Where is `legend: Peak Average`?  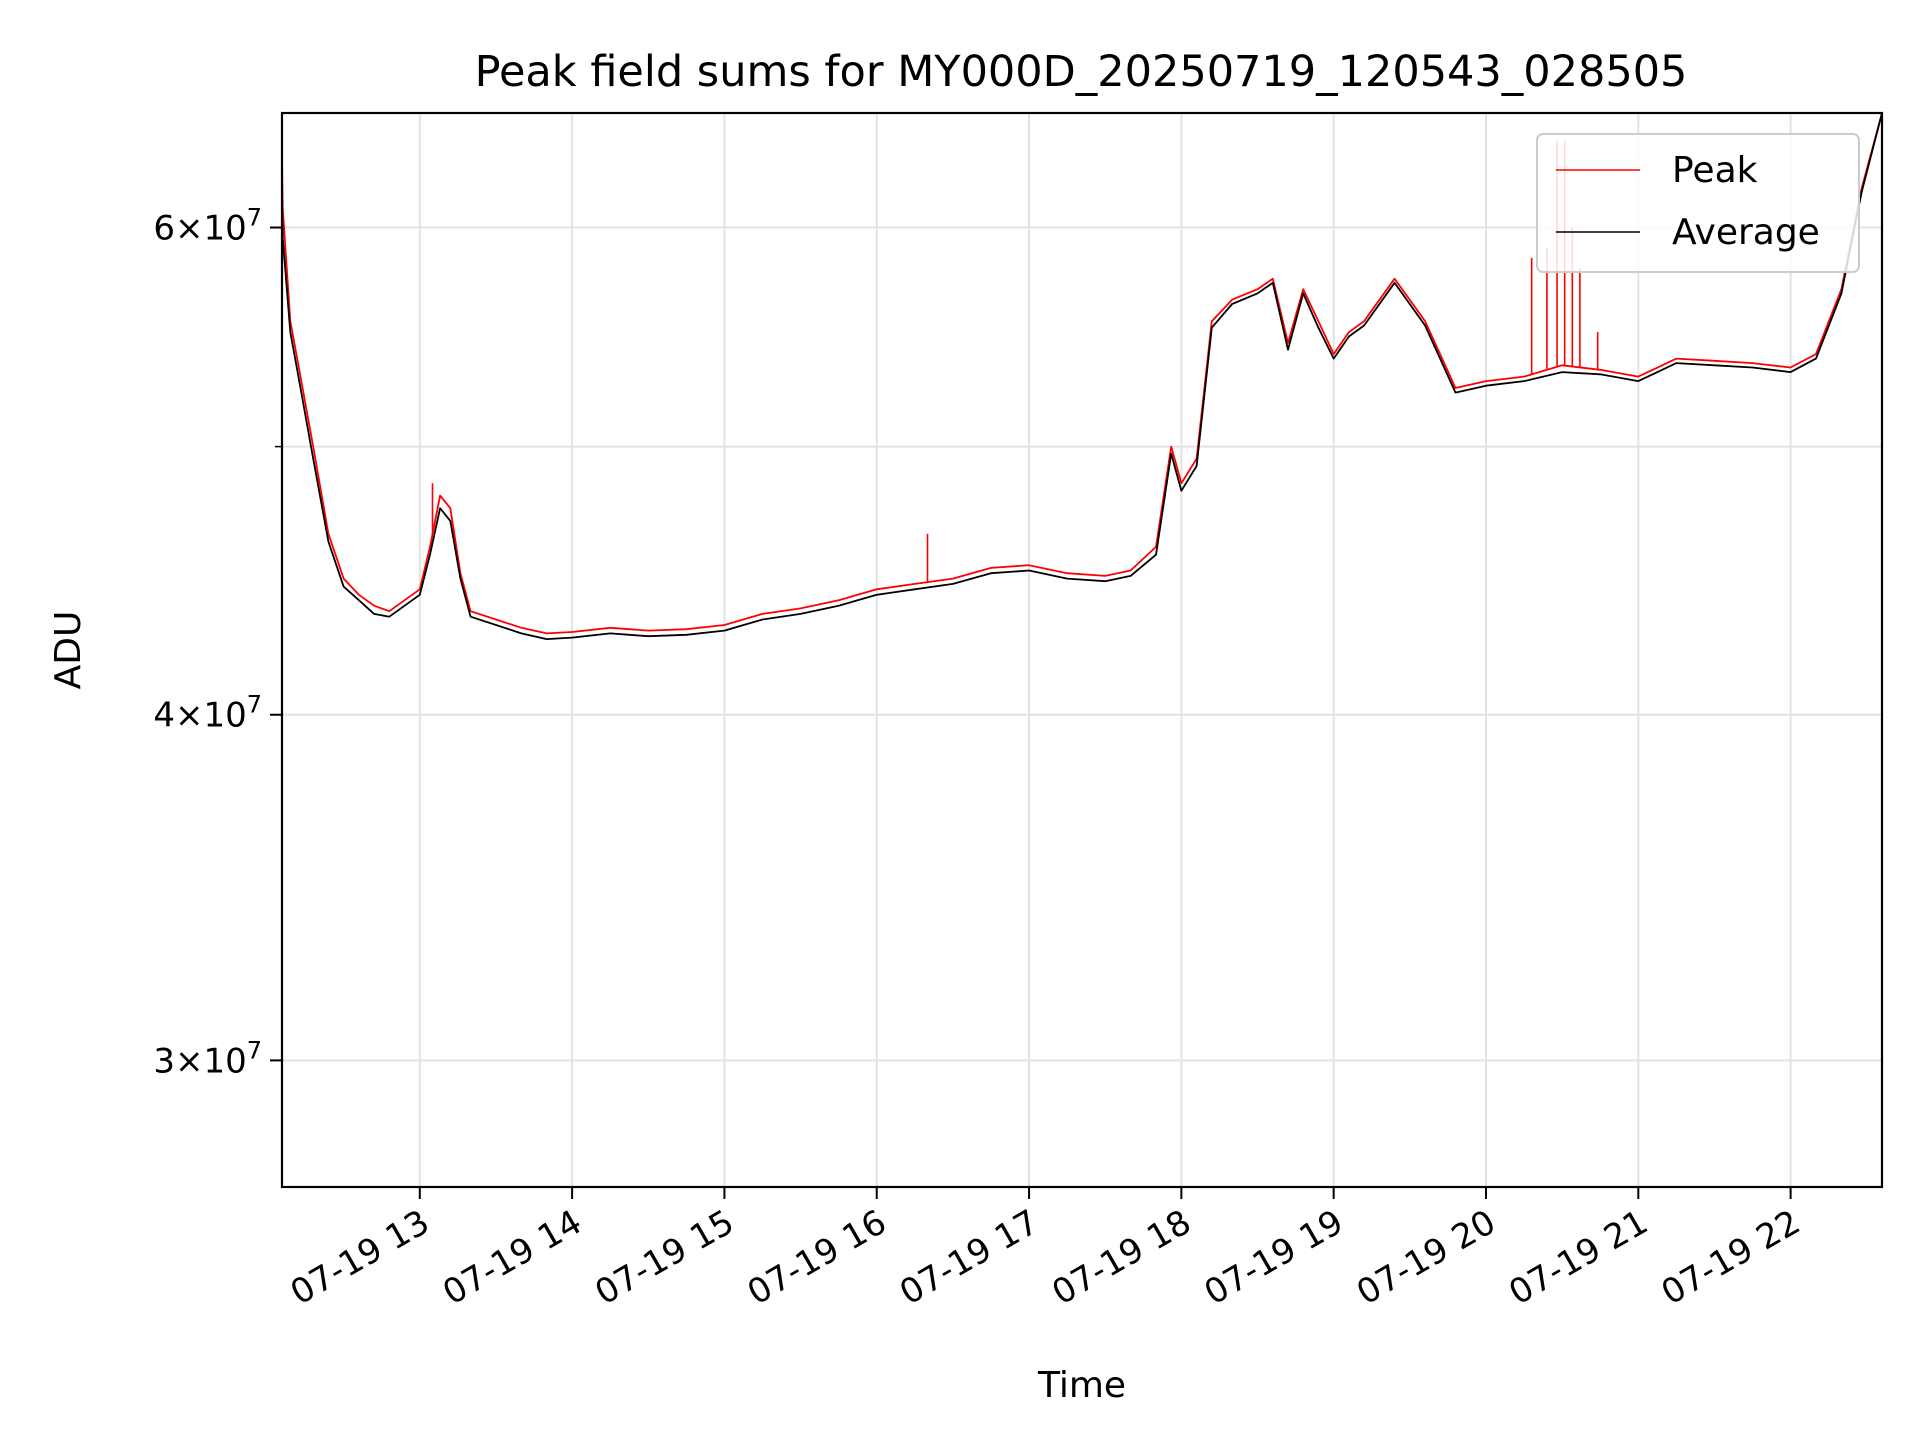
legend: Peak Average is located at coordinates (1698, 203).